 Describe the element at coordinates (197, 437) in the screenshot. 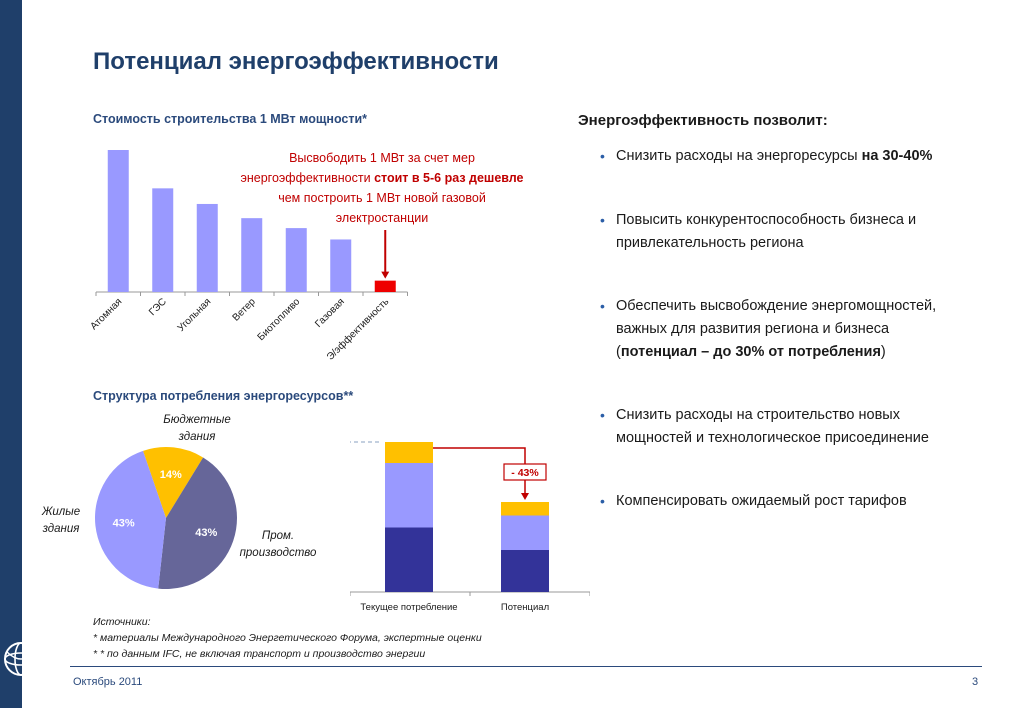

I see `pie-label-budget-2: здания` at that location.